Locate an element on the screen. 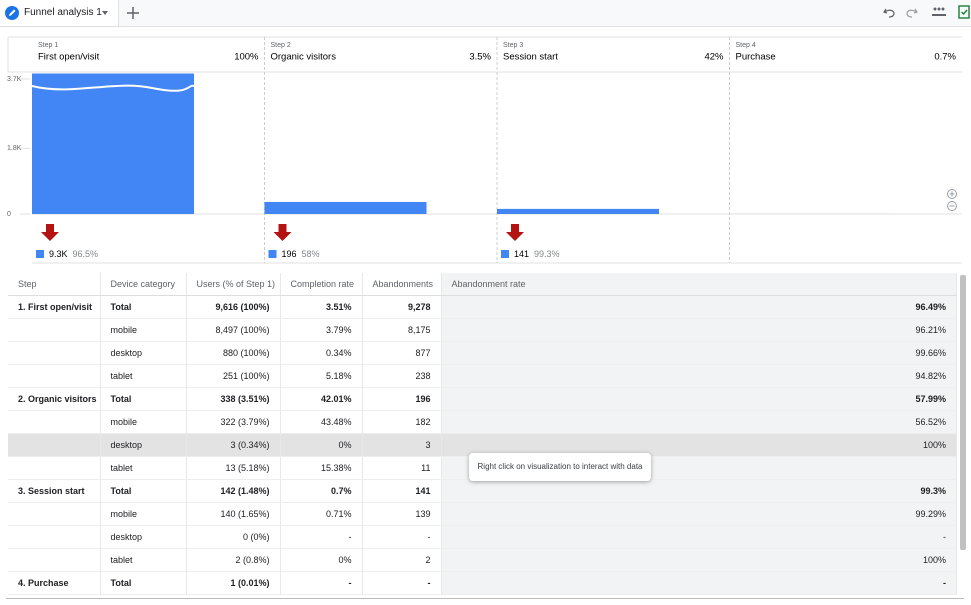 The width and height of the screenshot is (971, 605). zoom-in is located at coordinates (952, 194).